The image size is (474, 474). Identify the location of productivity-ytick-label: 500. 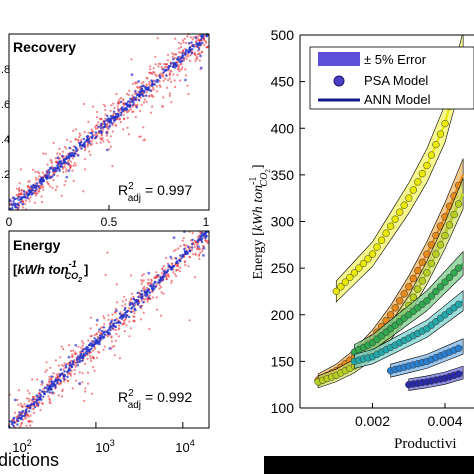
(283, 35).